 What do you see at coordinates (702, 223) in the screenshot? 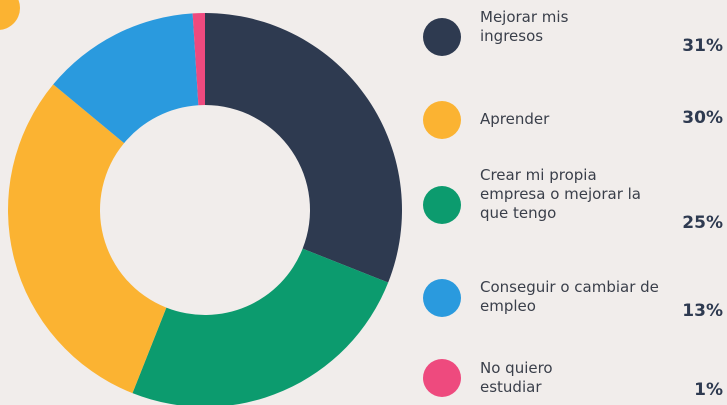
I see `value-label: 25%` at bounding box center [702, 223].